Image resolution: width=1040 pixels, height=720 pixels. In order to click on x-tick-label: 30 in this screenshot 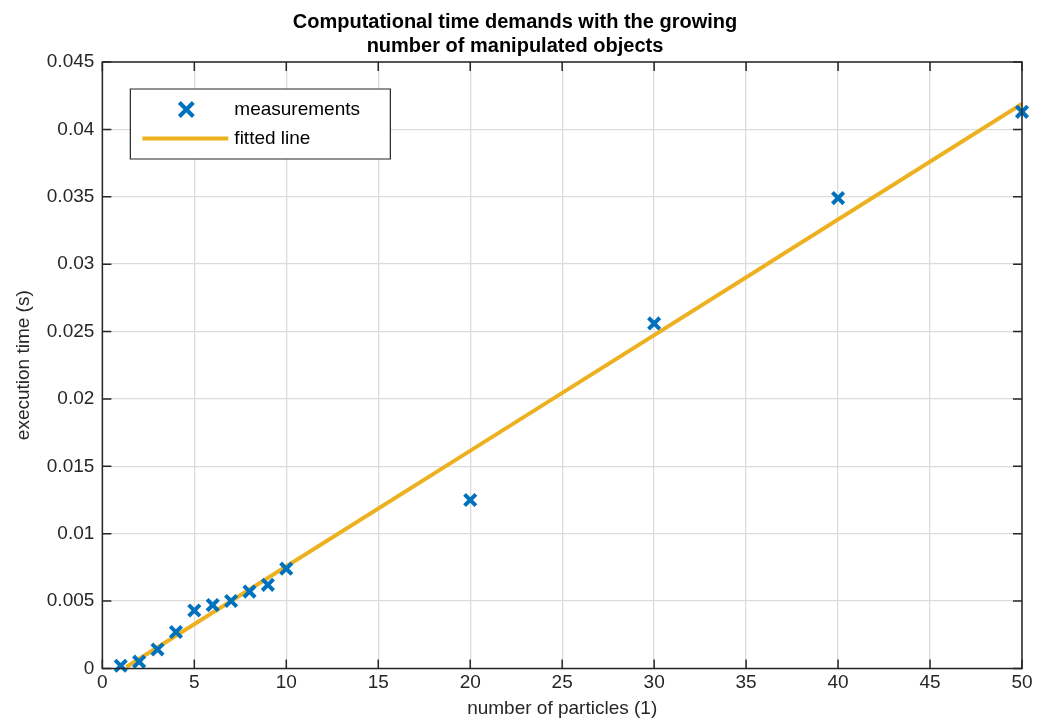, I will do `click(654, 682)`.